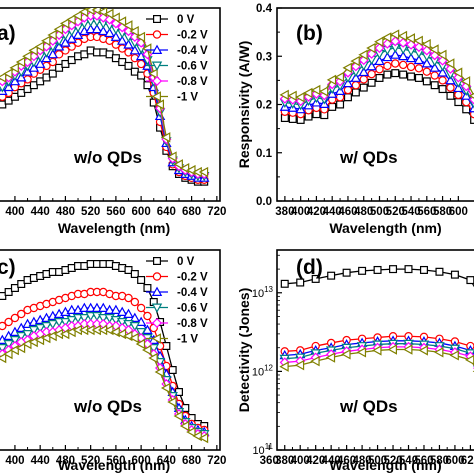 Image resolution: width=474 pixels, height=474 pixels. What do you see at coordinates (423, 461) in the screenshot?
I see `x-tick-label: 560` at bounding box center [423, 461].